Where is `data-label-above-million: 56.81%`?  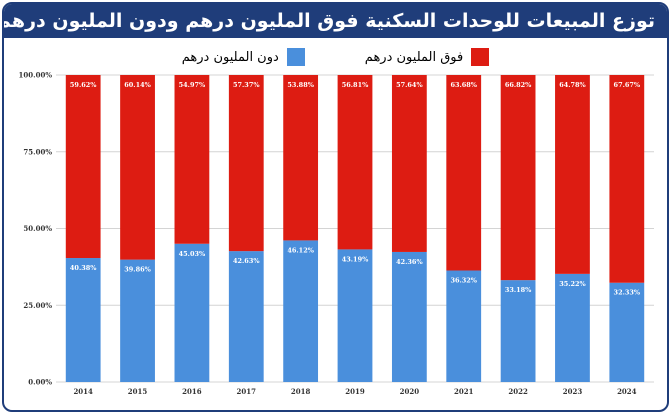 data-label-above-million: 56.81% is located at coordinates (355, 85).